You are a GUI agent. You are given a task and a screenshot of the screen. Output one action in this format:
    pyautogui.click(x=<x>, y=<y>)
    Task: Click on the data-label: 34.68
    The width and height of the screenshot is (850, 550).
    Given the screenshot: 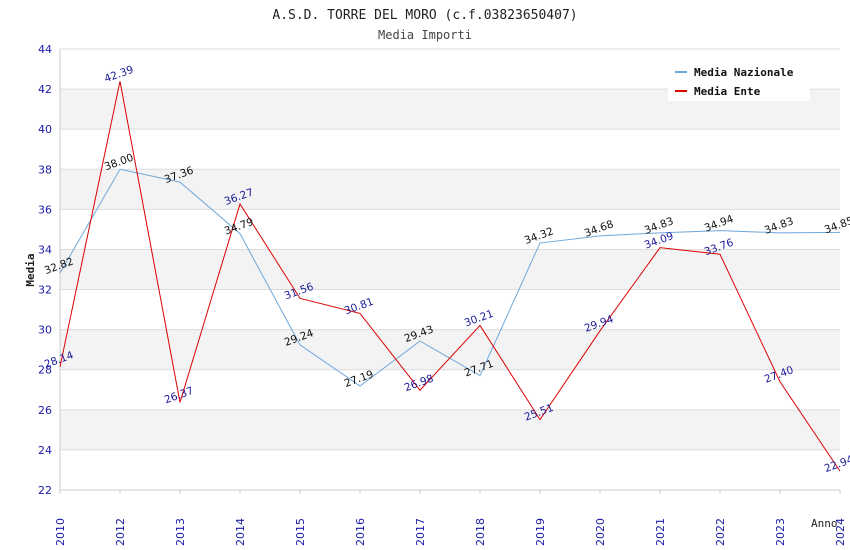 What is the action you would take?
    pyautogui.click(x=599, y=229)
    